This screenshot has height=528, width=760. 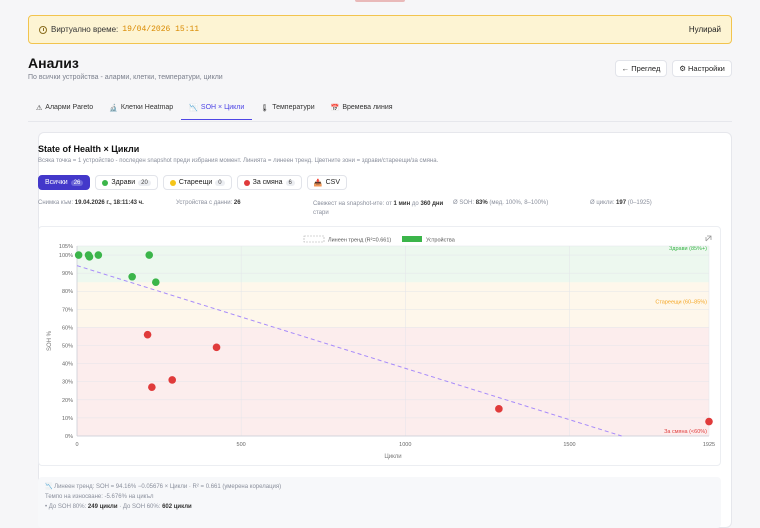 I want to click on tab-temperatures: 🌡 Температури, so click(x=287, y=110).